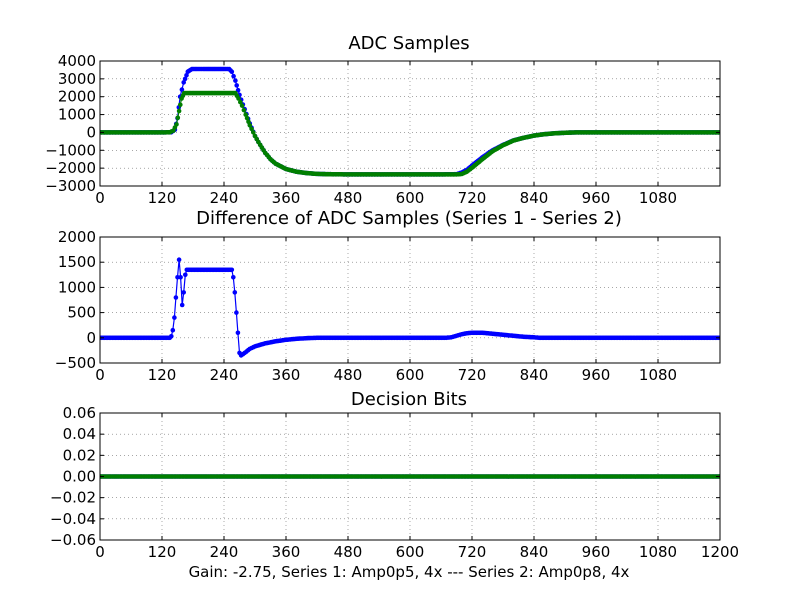 Image resolution: width=800 pixels, height=600 pixels. Describe the element at coordinates (79, 455) in the screenshot. I see `y-tick-label: 0.02` at that location.